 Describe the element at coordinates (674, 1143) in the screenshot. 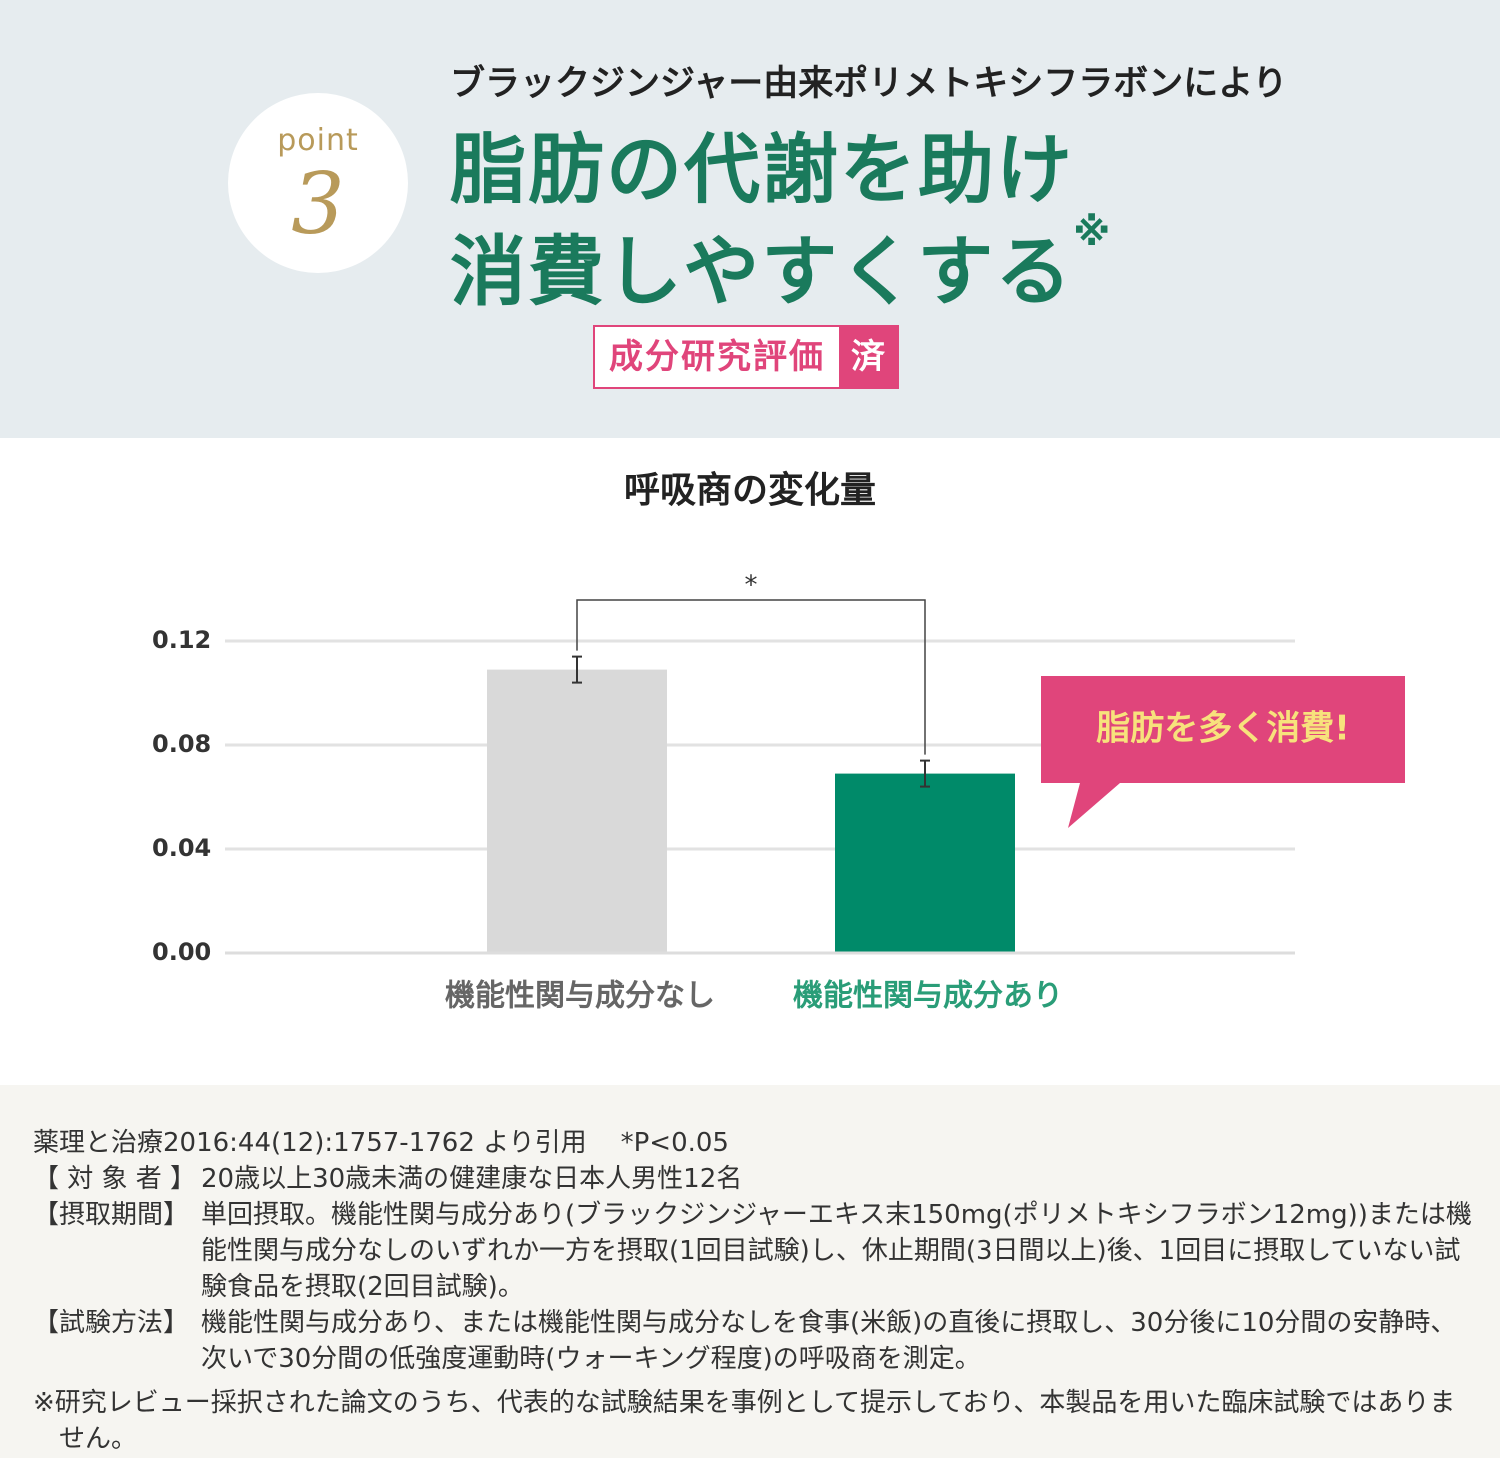

I see `p-value: *P<0.05` at that location.